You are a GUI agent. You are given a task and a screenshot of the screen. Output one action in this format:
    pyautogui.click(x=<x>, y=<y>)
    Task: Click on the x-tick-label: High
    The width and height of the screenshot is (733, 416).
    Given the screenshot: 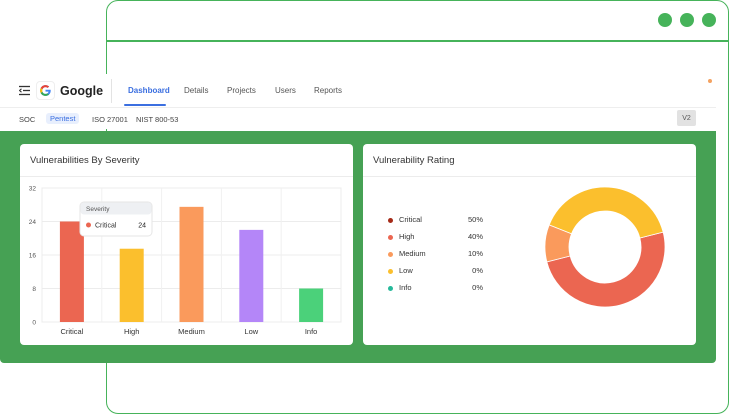 What is the action you would take?
    pyautogui.click(x=131, y=331)
    